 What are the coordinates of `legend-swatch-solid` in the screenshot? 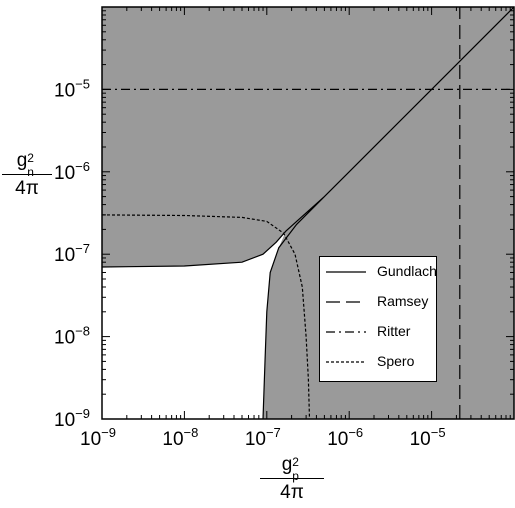 It's located at (346, 272).